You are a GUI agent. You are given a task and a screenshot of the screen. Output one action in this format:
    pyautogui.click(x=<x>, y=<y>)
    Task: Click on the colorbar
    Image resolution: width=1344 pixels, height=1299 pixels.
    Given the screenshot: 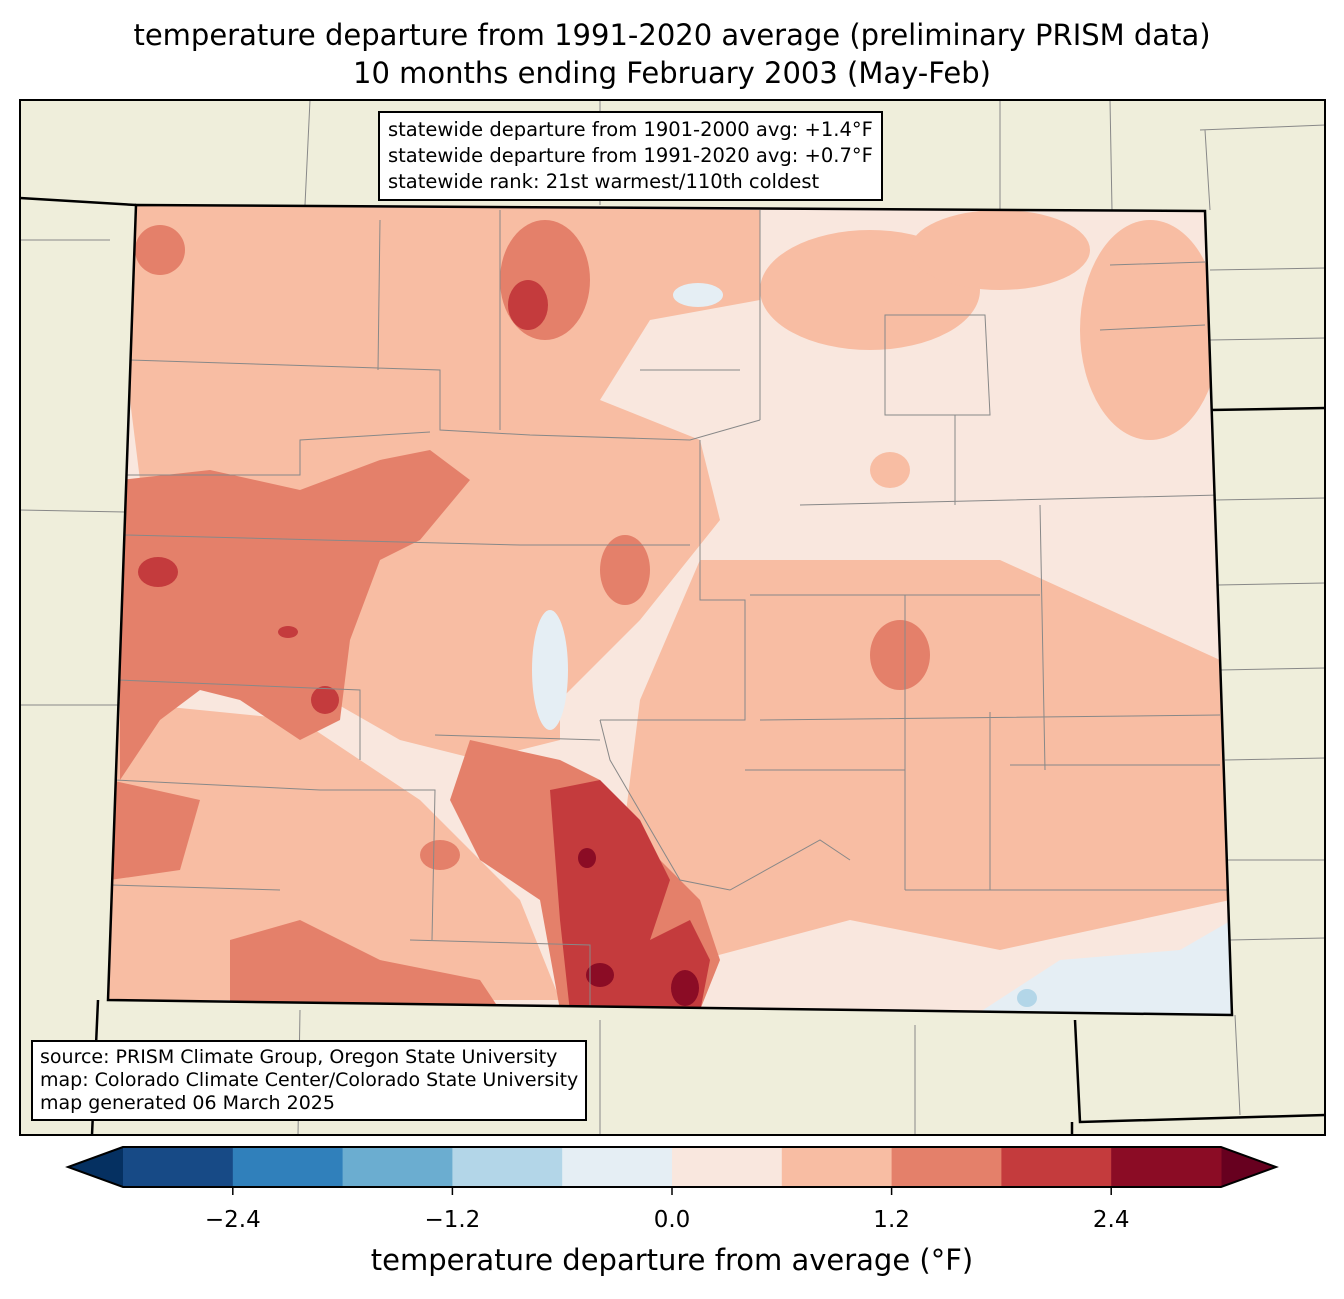 What is the action you would take?
    pyautogui.click(x=672, y=1170)
    